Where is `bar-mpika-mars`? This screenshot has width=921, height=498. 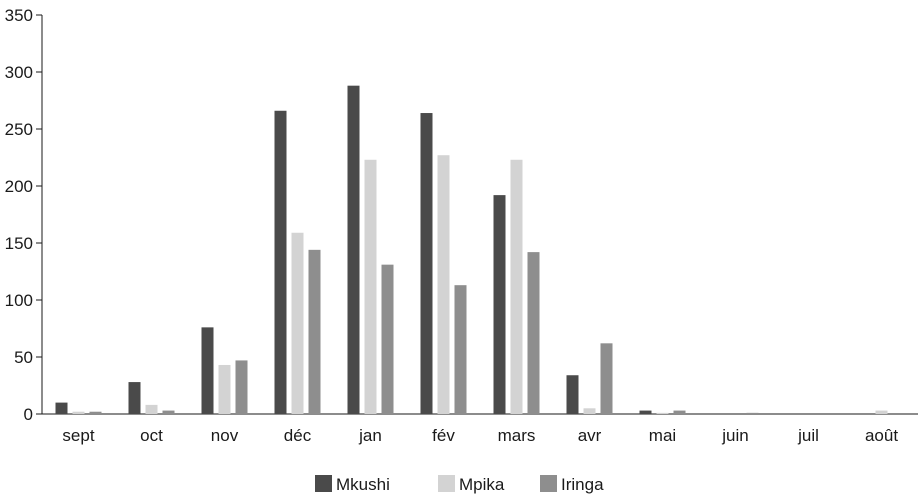 bar-mpika-mars is located at coordinates (516, 286).